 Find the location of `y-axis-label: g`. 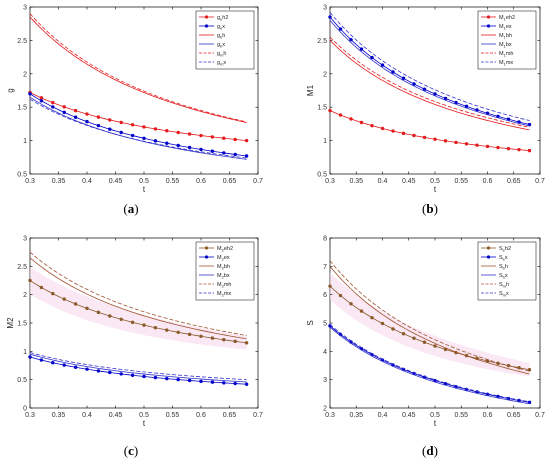

y-axis-label: g is located at coordinates (10, 90).